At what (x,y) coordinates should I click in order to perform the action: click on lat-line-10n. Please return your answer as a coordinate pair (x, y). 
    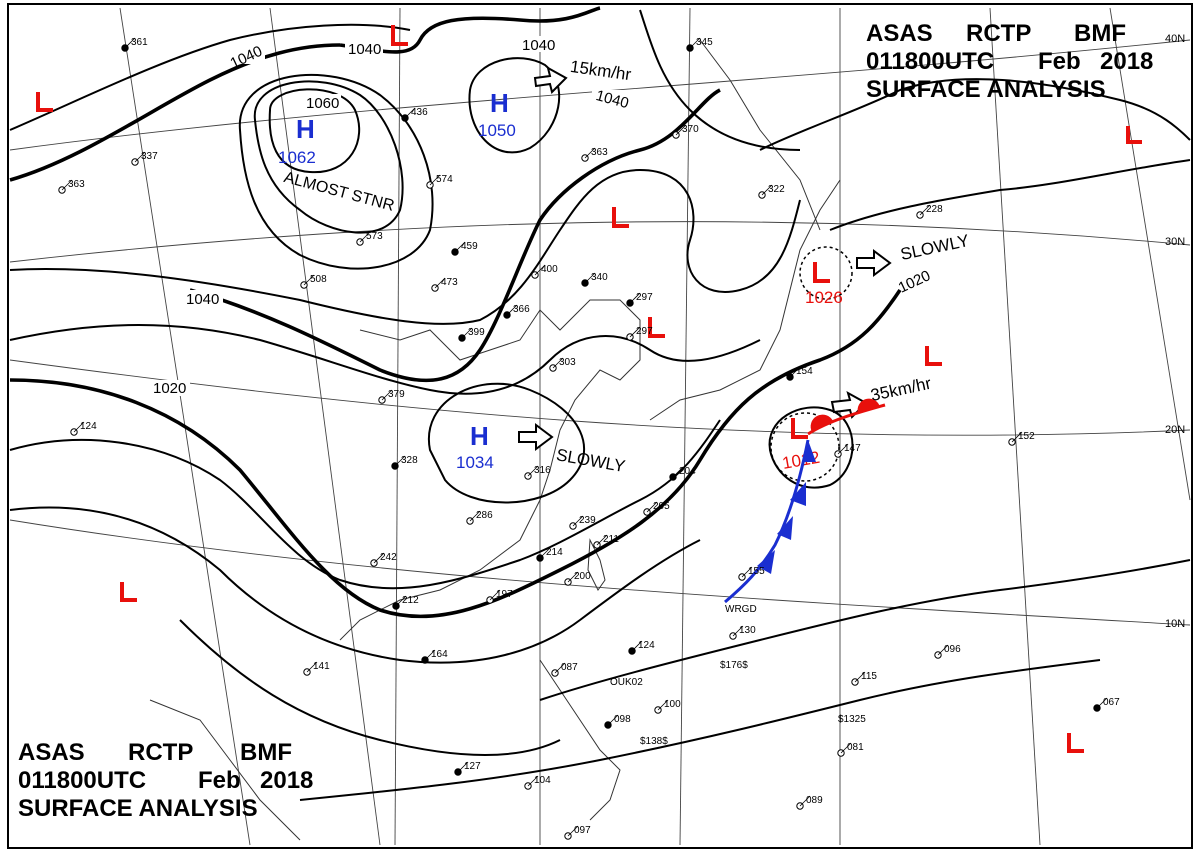
    Looking at the image, I should click on (600, 572).